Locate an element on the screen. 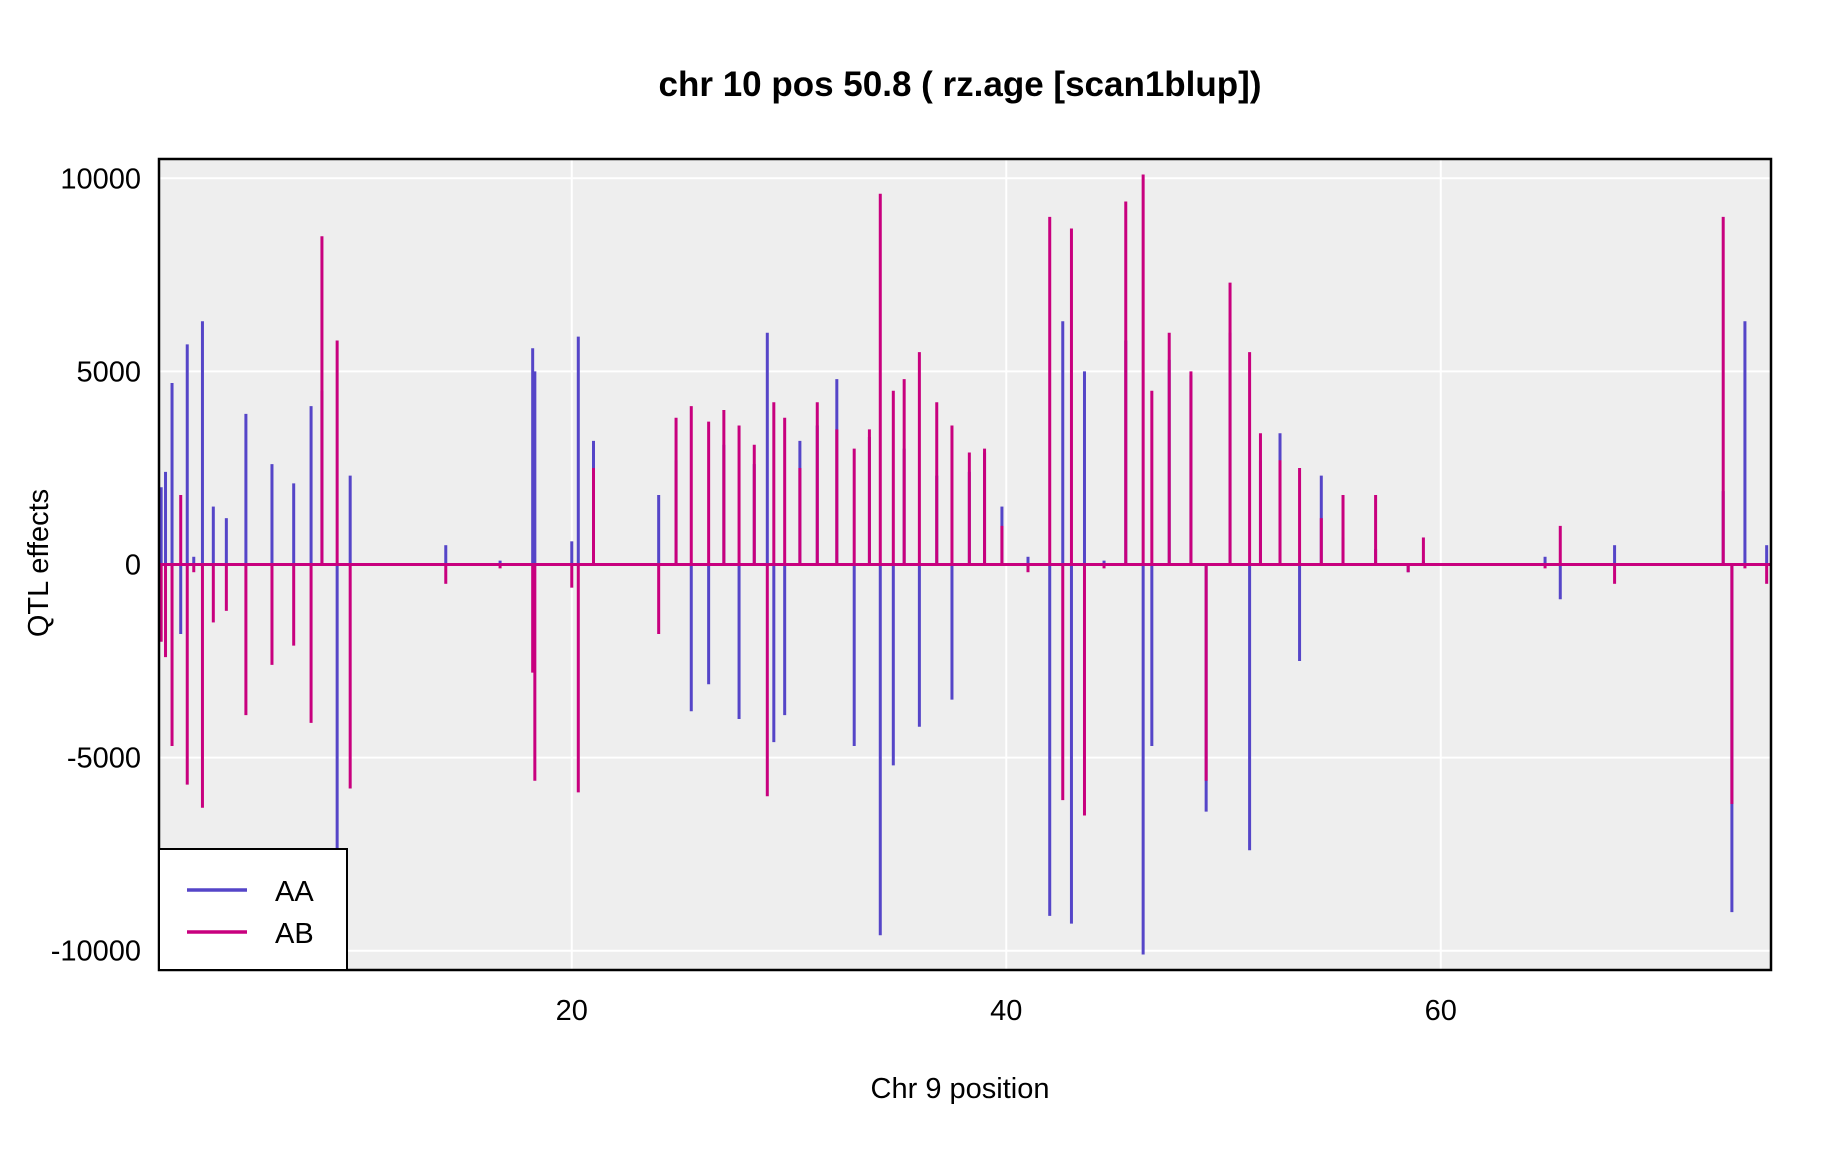  y-axis-label: QTL effects is located at coordinates (39, 563).